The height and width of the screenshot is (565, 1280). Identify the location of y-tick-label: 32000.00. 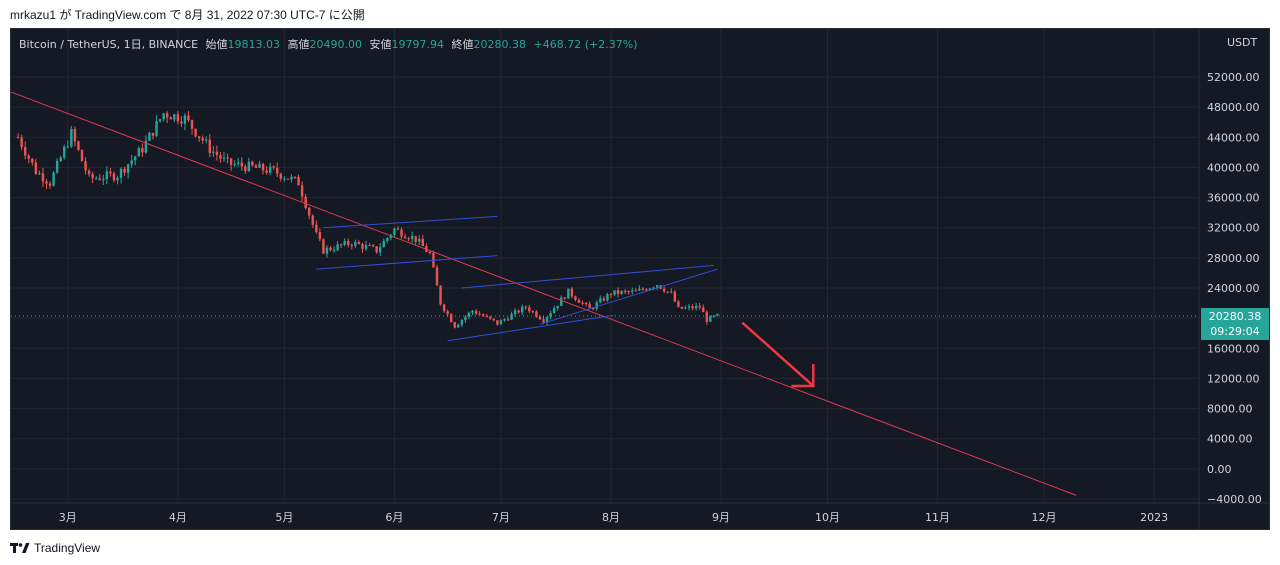
(1233, 228).